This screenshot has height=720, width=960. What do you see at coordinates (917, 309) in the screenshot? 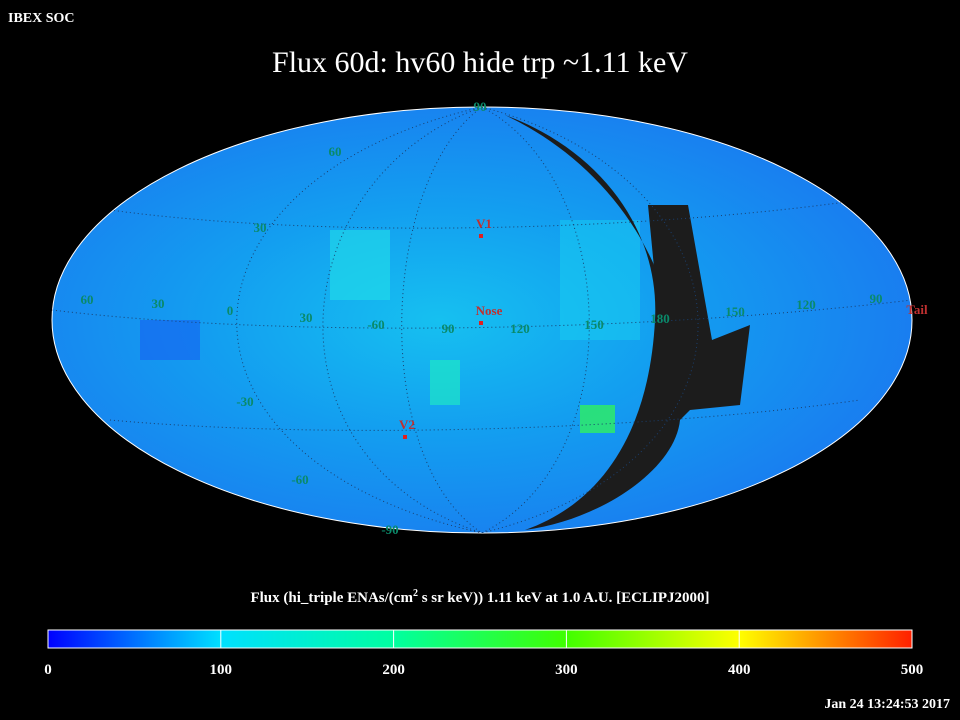
I see `marker-label: Tail` at bounding box center [917, 309].